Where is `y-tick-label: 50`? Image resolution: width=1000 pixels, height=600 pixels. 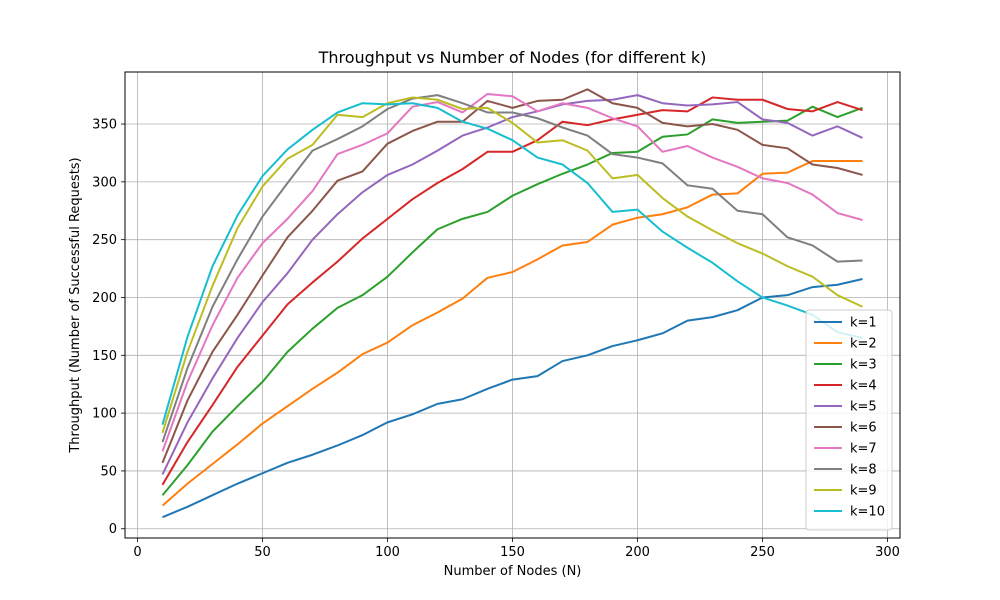
y-tick-label: 50 is located at coordinates (108, 471).